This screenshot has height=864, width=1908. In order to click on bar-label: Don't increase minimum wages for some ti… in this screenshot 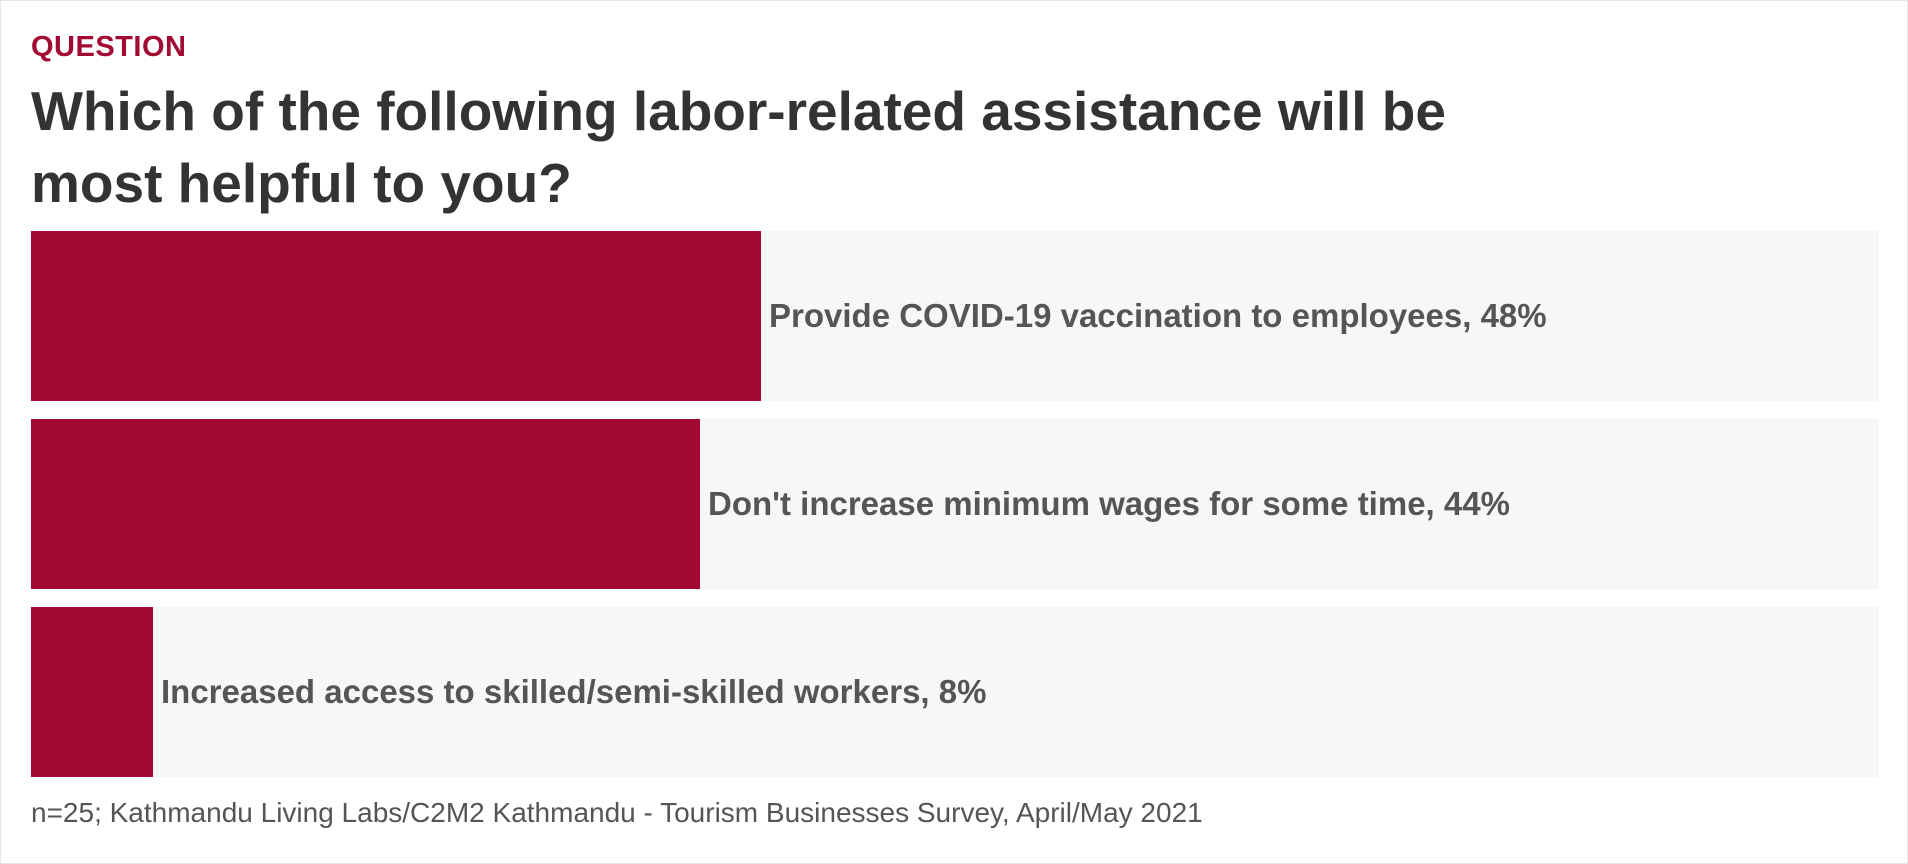, I will do `click(1109, 503)`.